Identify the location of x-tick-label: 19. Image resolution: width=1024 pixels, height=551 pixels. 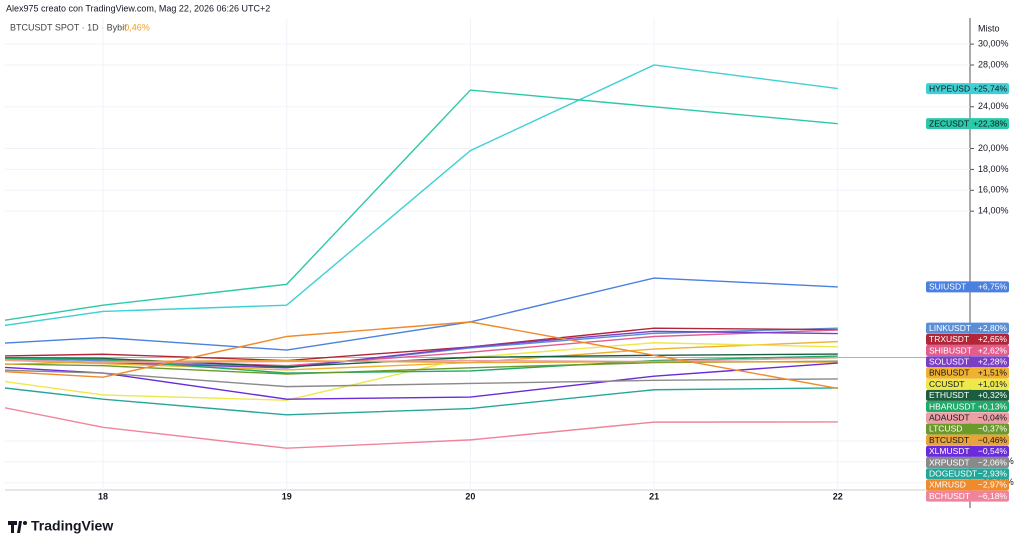
(287, 496).